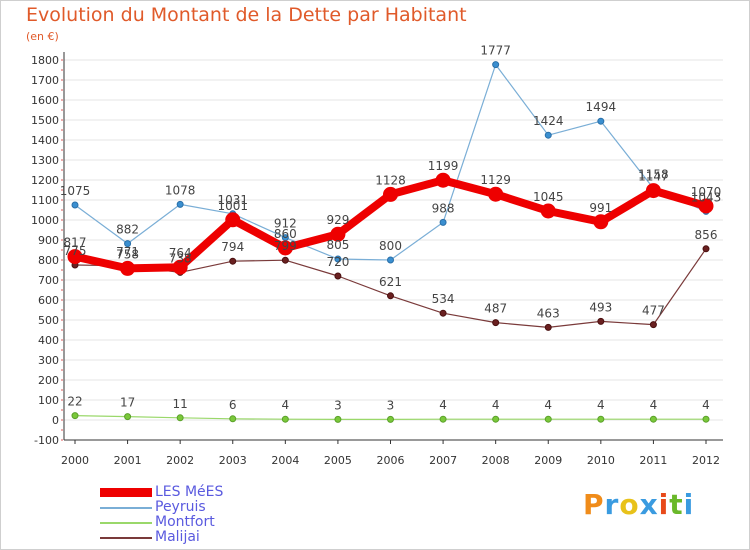 Image resolution: width=750 pixels, height=550 pixels. What do you see at coordinates (653, 174) in the screenshot?
I see `data-label: 1158` at bounding box center [653, 174].